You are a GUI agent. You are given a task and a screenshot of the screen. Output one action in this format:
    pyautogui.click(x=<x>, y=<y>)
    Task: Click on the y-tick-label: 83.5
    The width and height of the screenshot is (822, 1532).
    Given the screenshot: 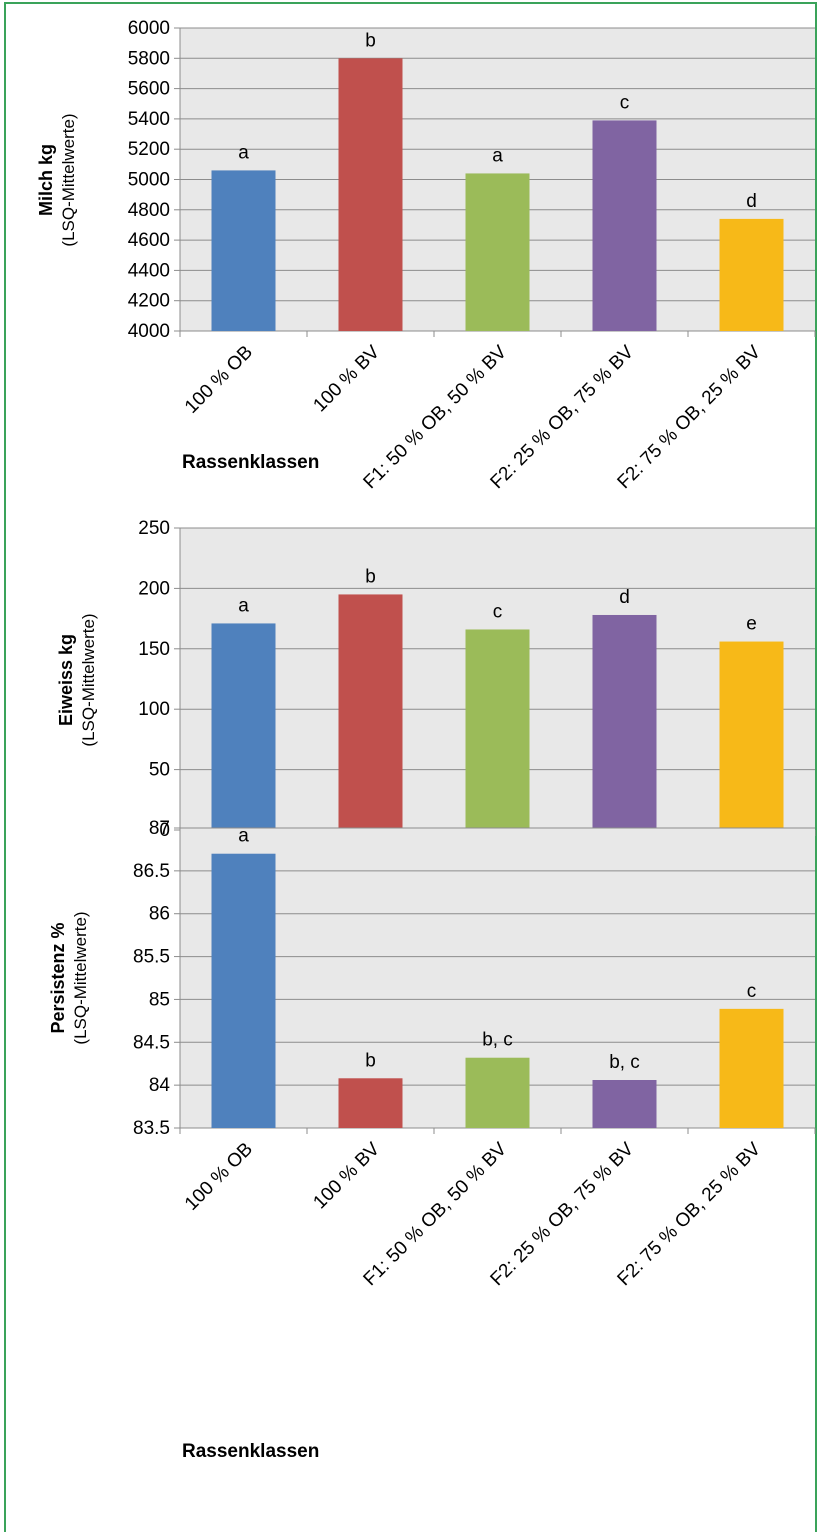 What is the action you would take?
    pyautogui.click(x=151, y=1128)
    